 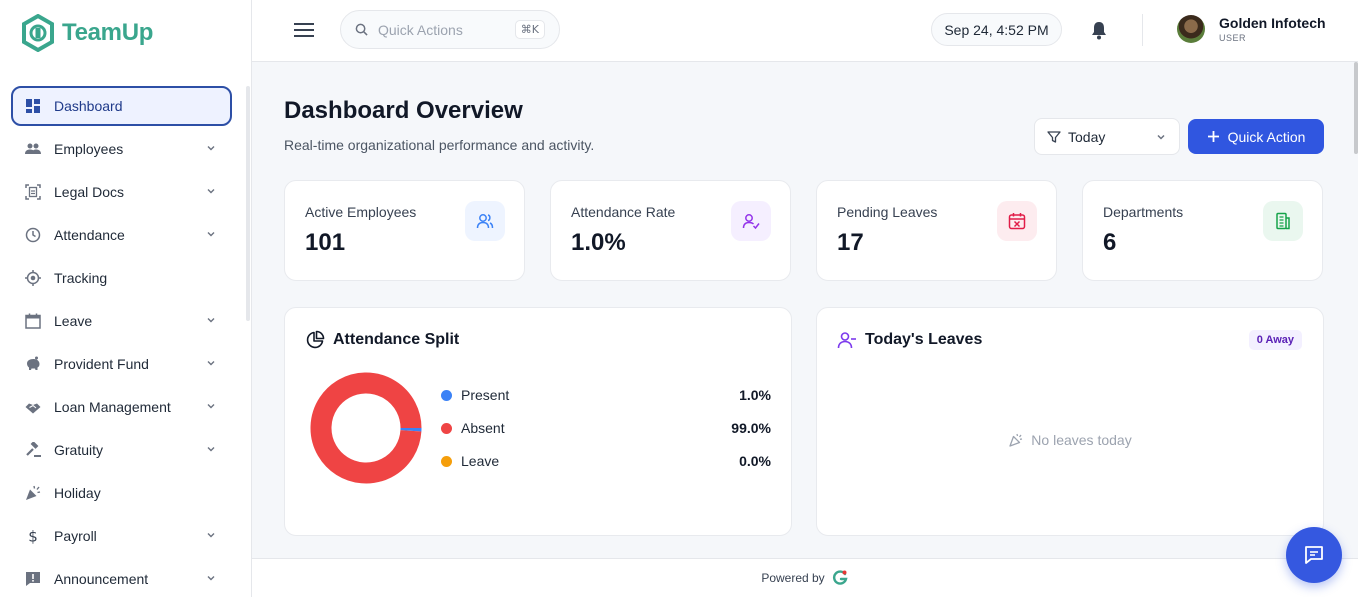 I want to click on sidebar-scrollbar, so click(x=248, y=203).